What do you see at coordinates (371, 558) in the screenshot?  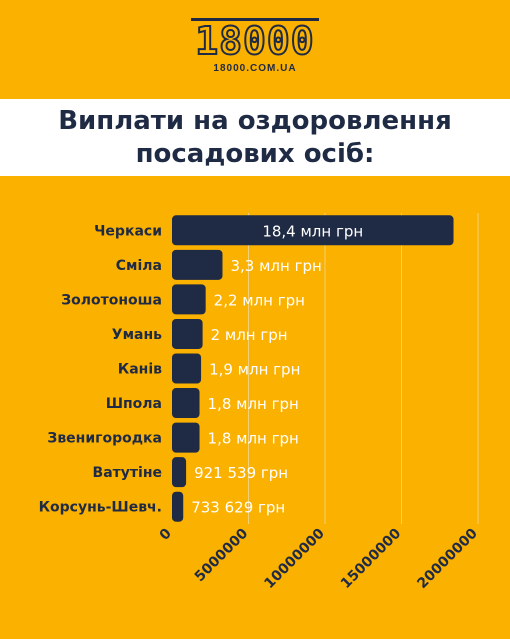 I see `tick-label: 15000000` at bounding box center [371, 558].